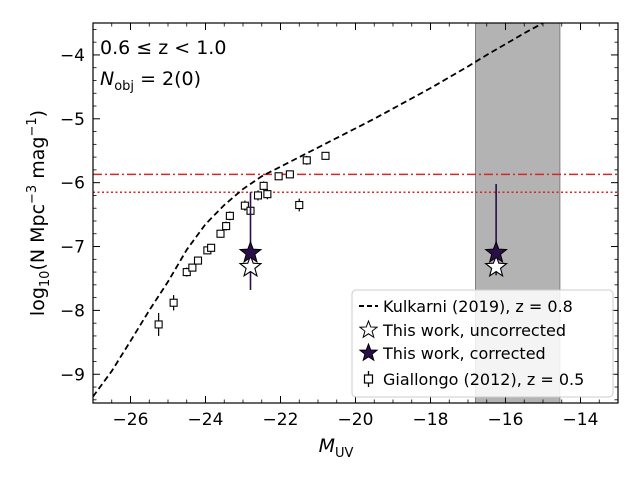  I want to click on x-tick-label: −26, so click(131, 420).